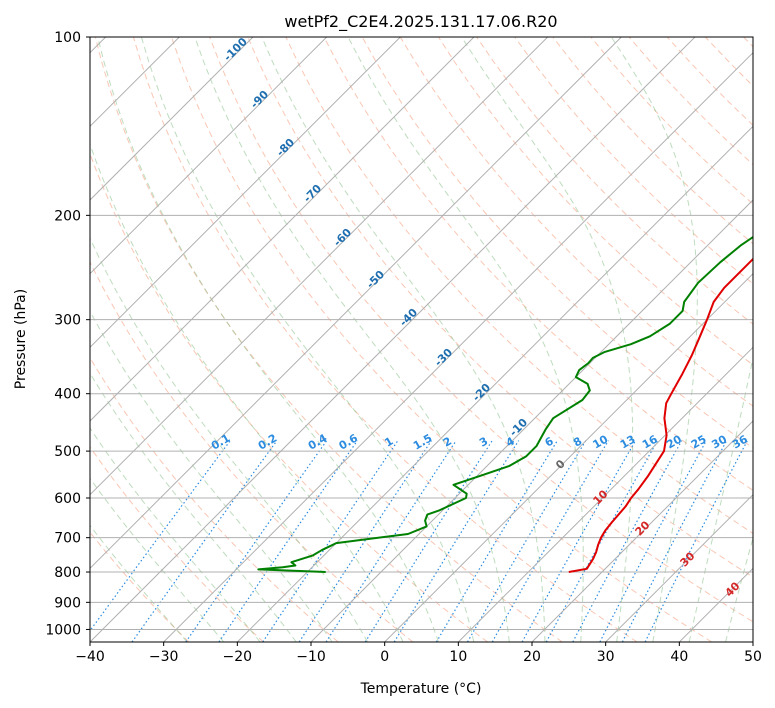 Image resolution: width=775 pixels, height=708 pixels. What do you see at coordinates (67, 573) in the screenshot?
I see `y-tick-label: 800` at bounding box center [67, 573].